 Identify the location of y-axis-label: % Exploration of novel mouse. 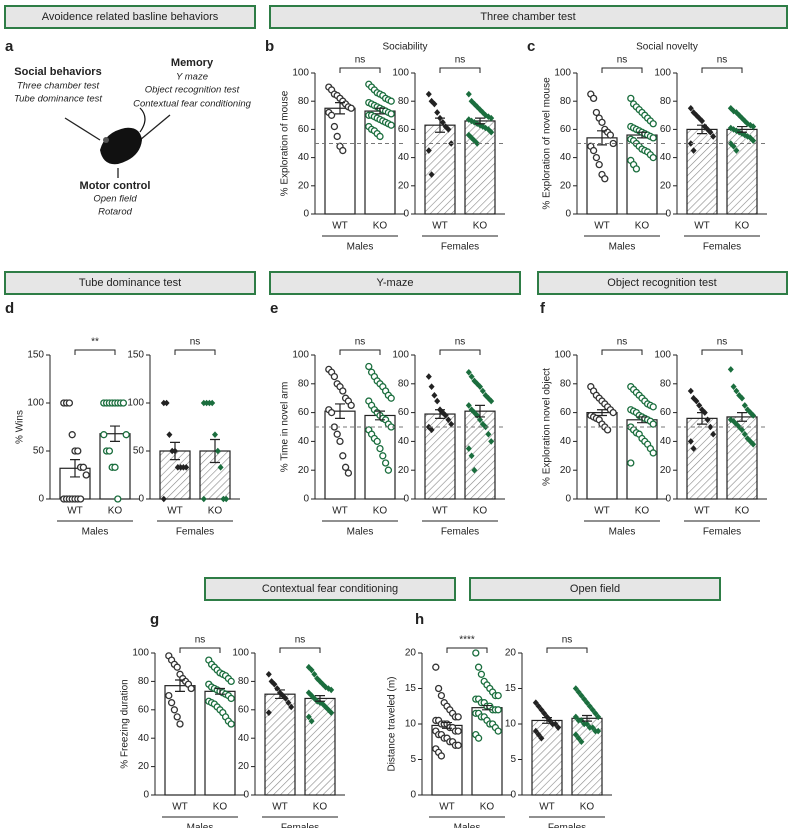
(547, 143).